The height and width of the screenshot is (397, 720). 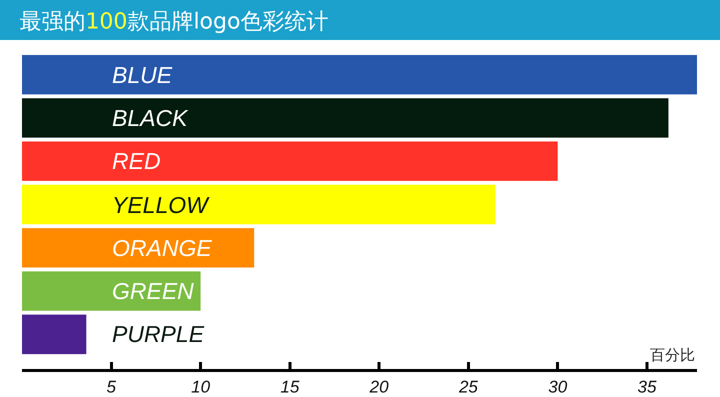 What do you see at coordinates (136, 161) in the screenshot?
I see `y-tick-label: RED` at bounding box center [136, 161].